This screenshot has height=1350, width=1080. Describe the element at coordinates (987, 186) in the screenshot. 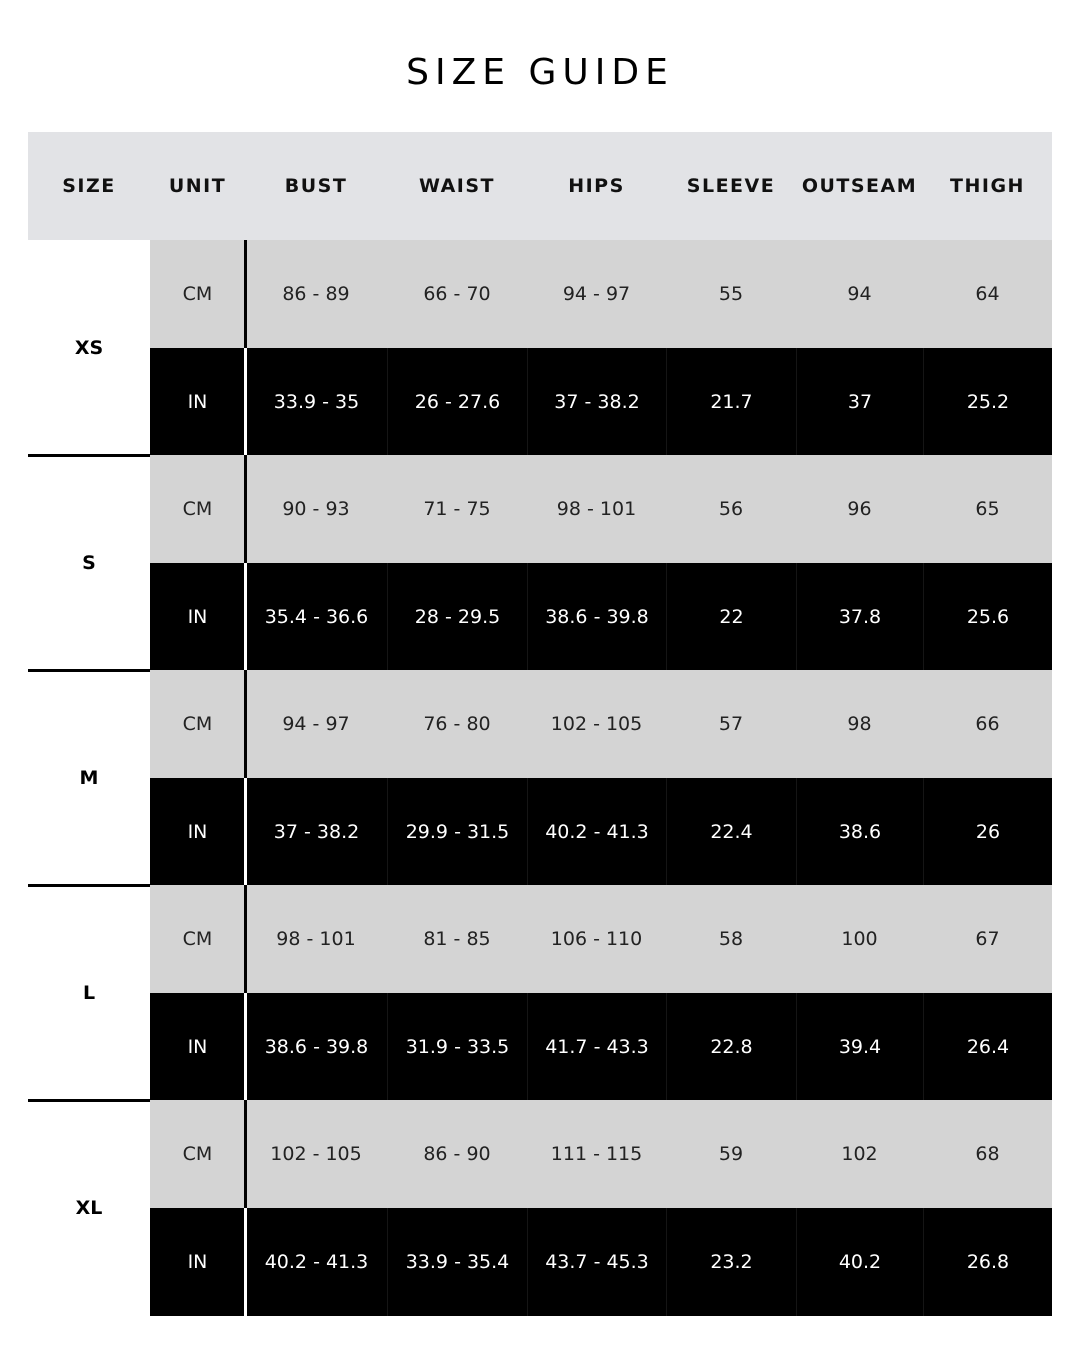

I see `column-header-thigh: THIGH` at that location.